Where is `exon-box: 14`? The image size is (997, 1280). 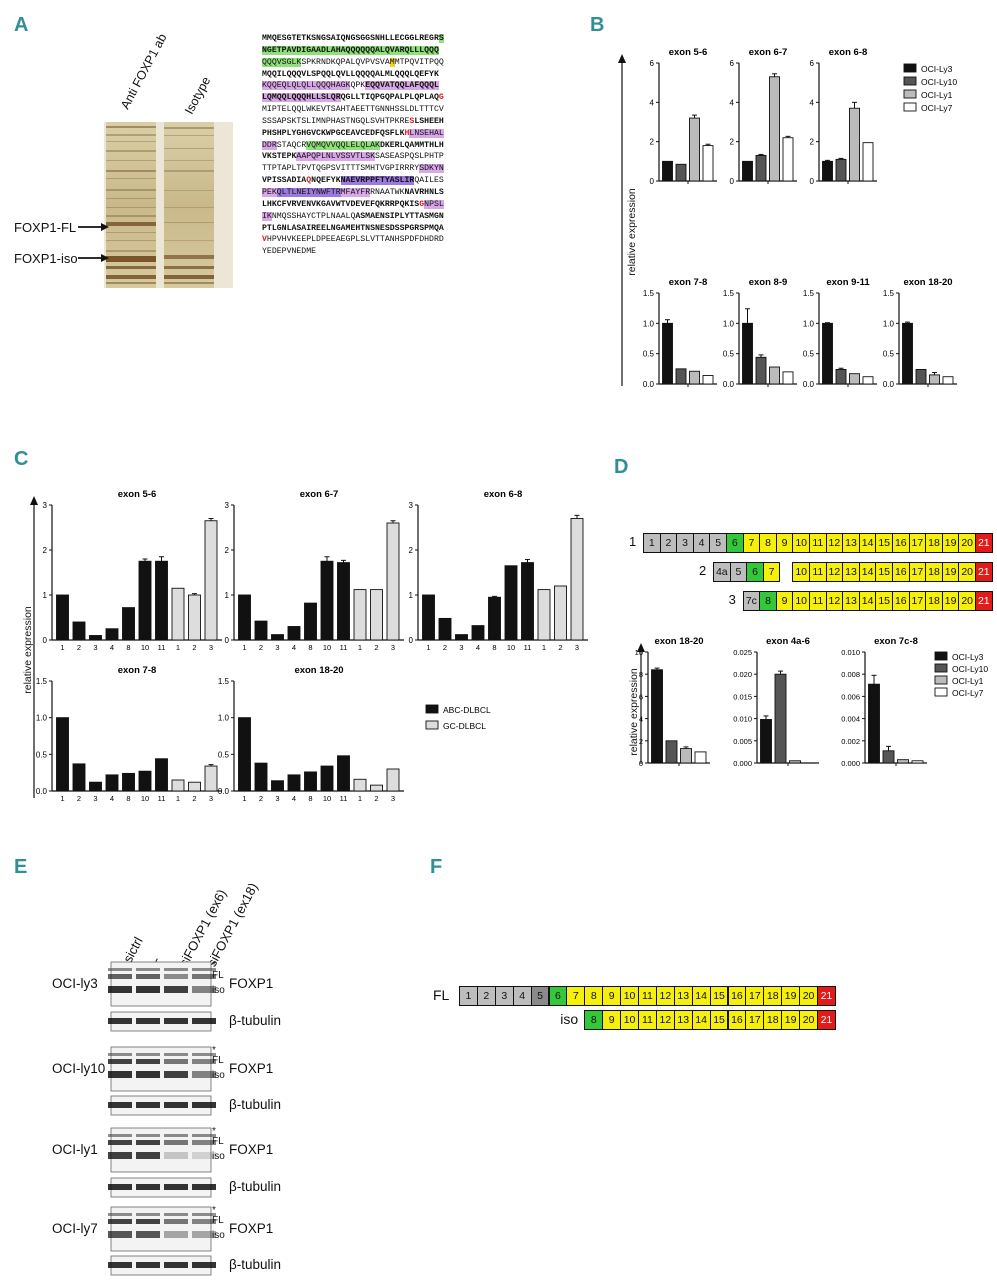
exon-box: 14 is located at coordinates (867, 543).